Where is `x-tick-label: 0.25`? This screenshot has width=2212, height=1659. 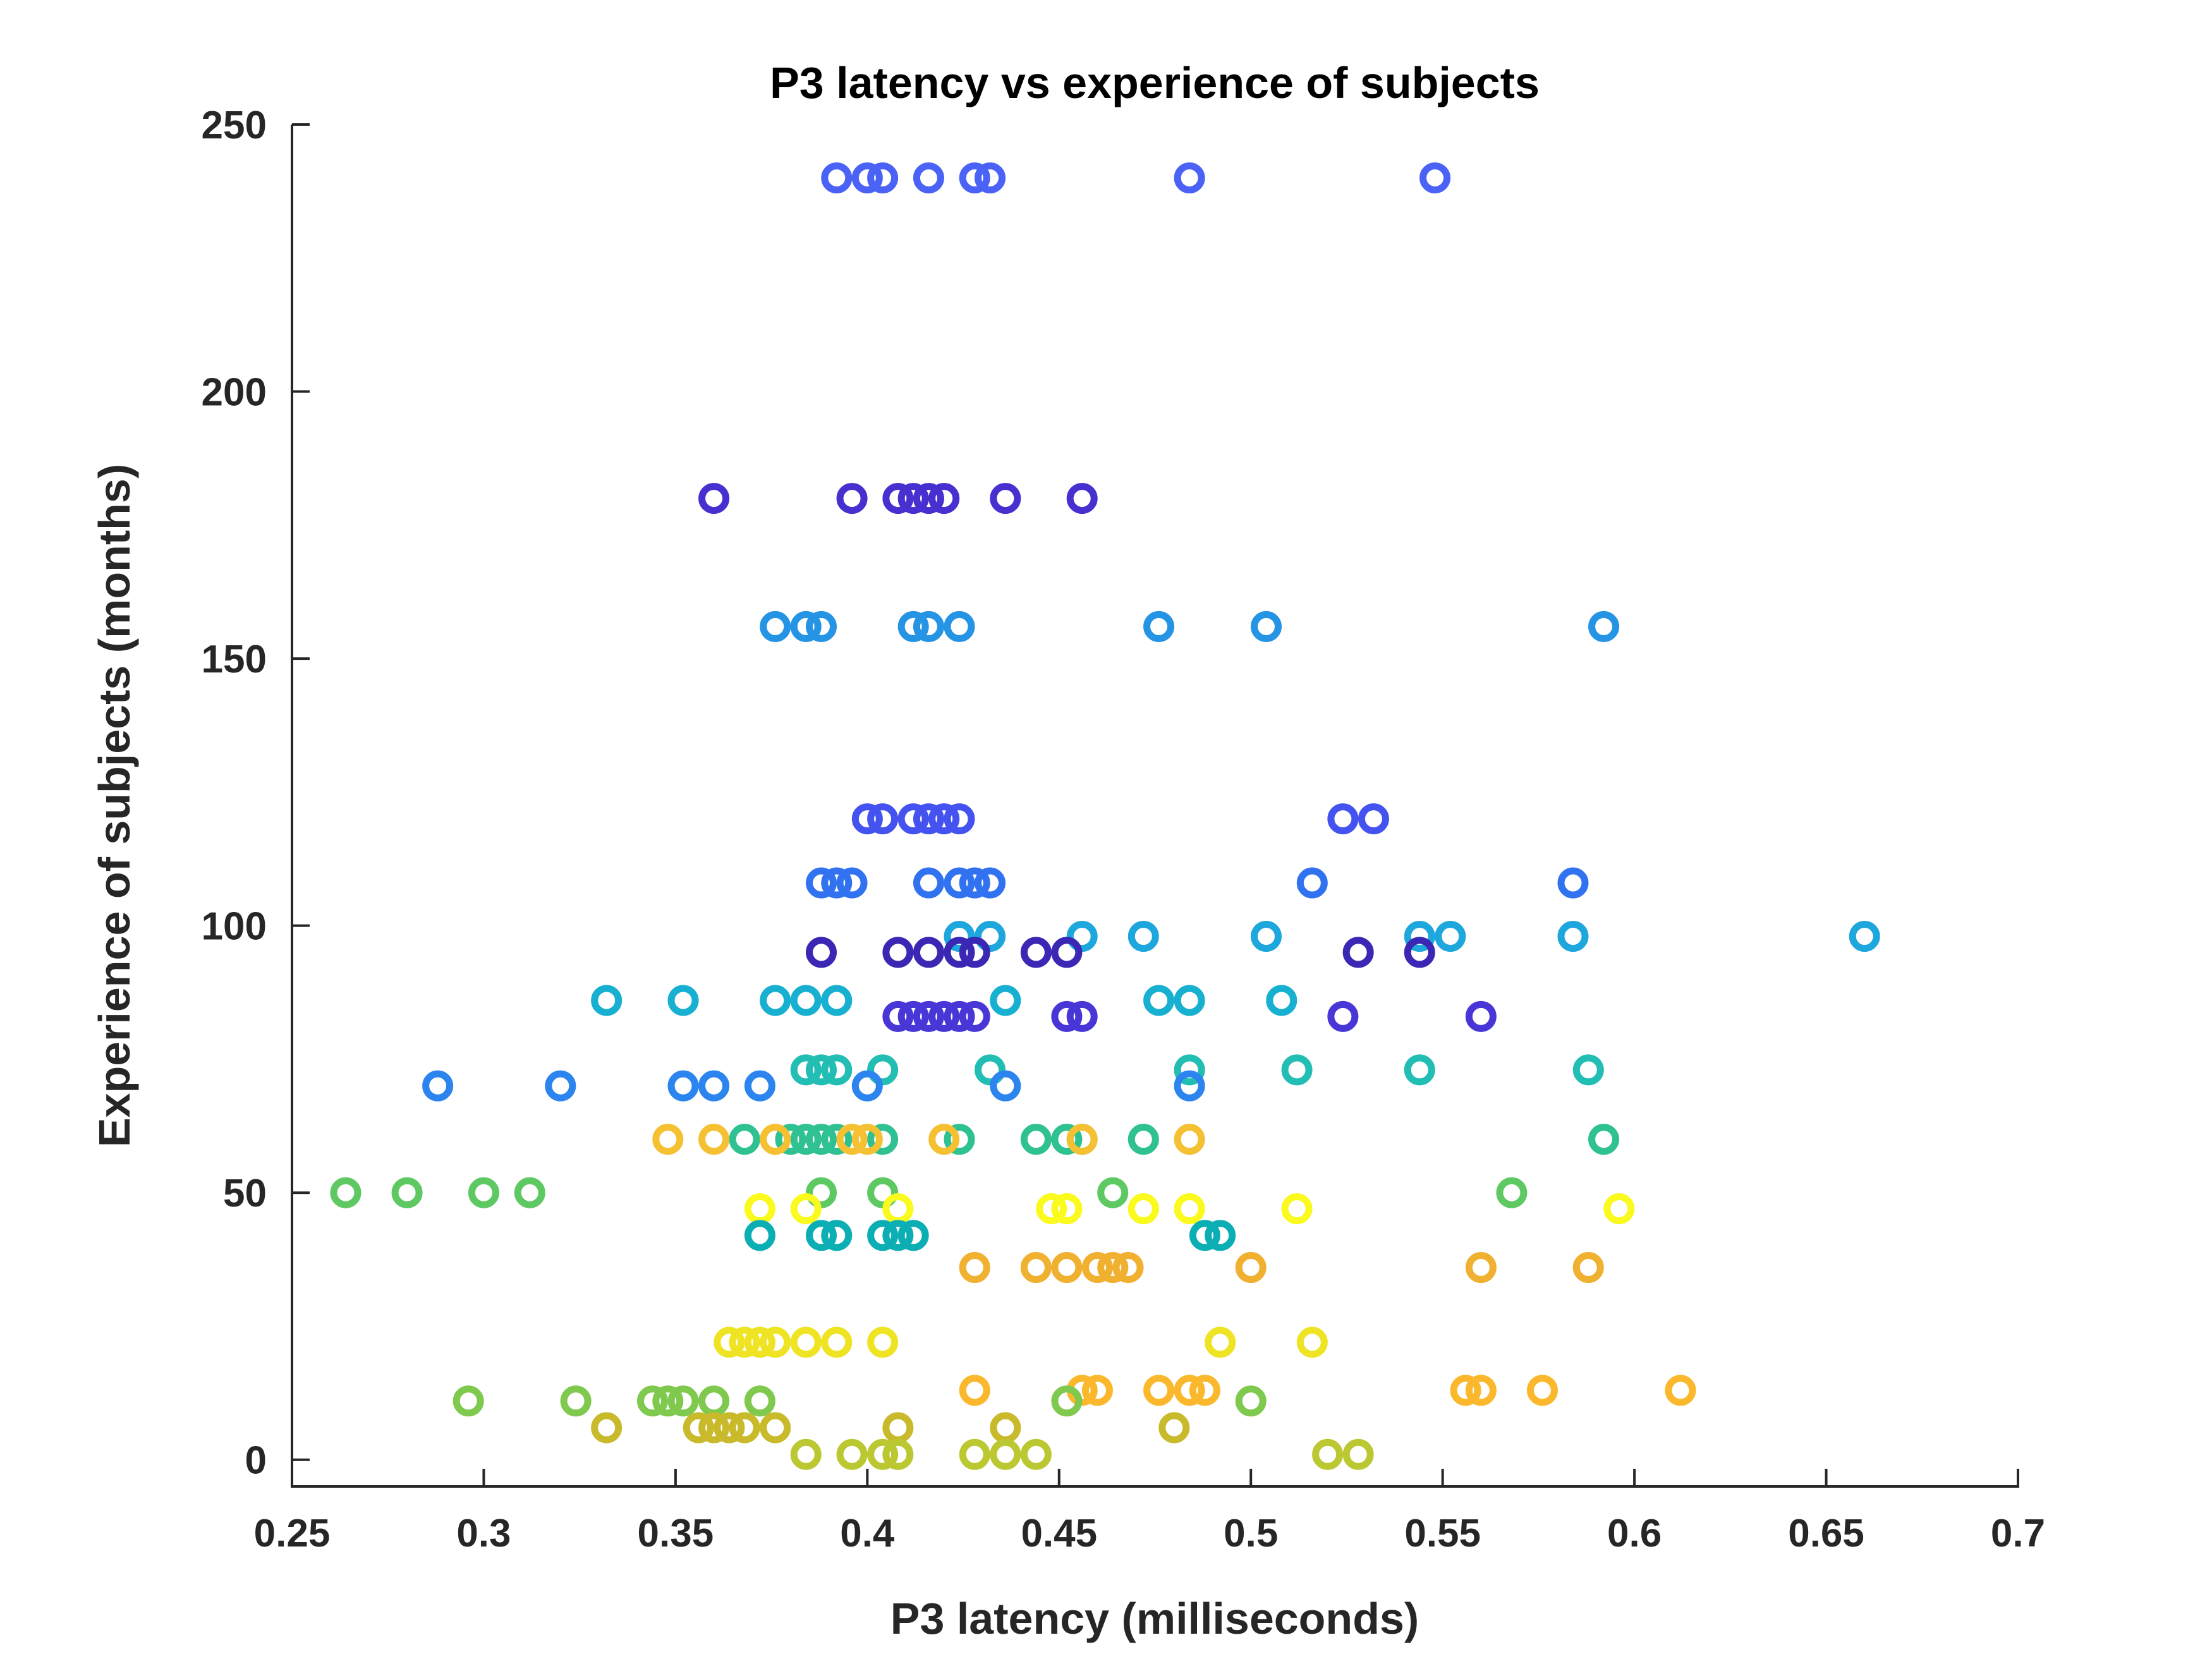
x-tick-label: 0.25 is located at coordinates (292, 1533).